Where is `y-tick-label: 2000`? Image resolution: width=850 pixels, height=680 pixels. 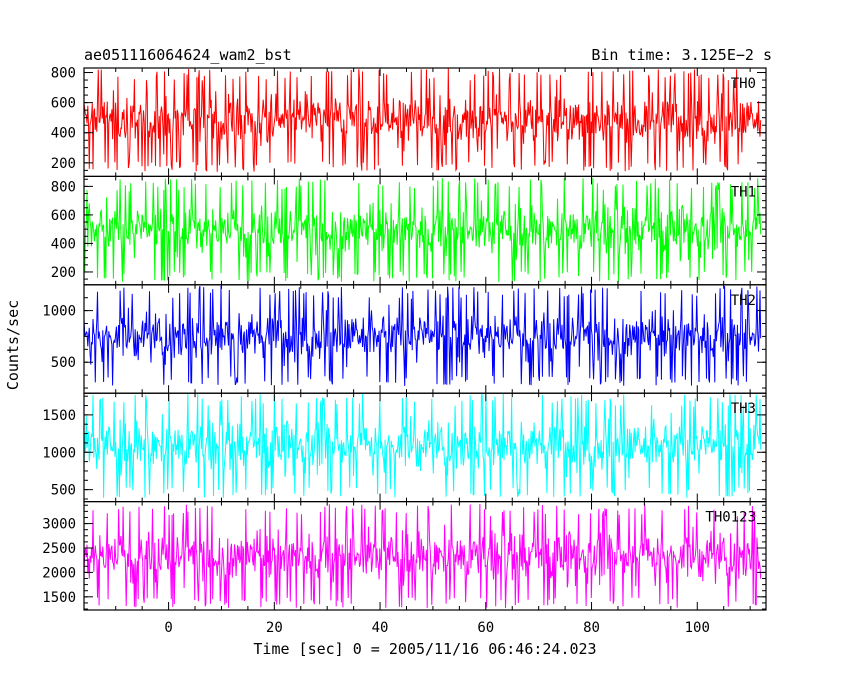
y-tick-label: 2000 is located at coordinates (59, 573).